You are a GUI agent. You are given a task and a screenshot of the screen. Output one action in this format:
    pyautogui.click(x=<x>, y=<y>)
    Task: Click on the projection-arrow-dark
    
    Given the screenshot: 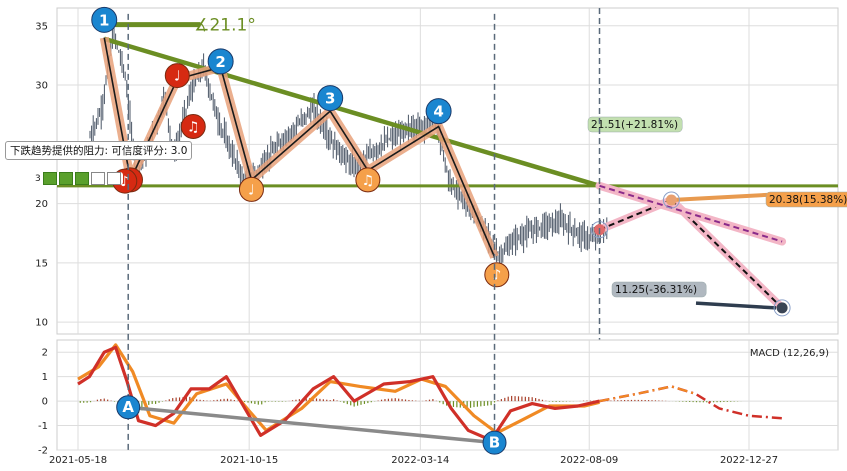 What is the action you would take?
    pyautogui.click(x=736, y=305)
    